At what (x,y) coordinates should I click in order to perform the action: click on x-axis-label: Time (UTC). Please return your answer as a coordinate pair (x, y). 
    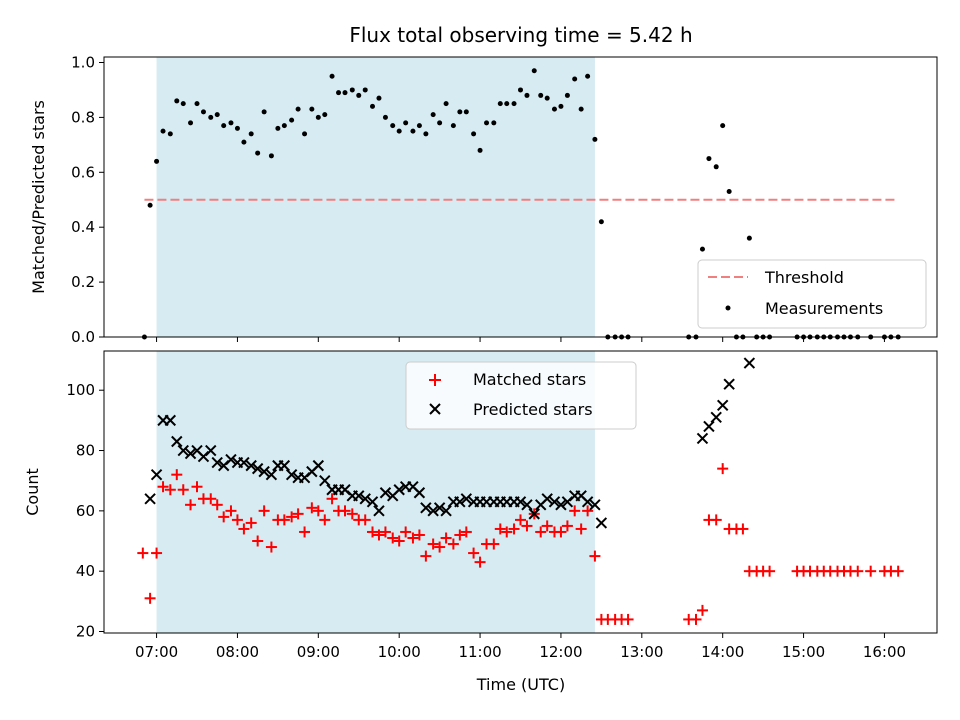
    Looking at the image, I should click on (520, 684).